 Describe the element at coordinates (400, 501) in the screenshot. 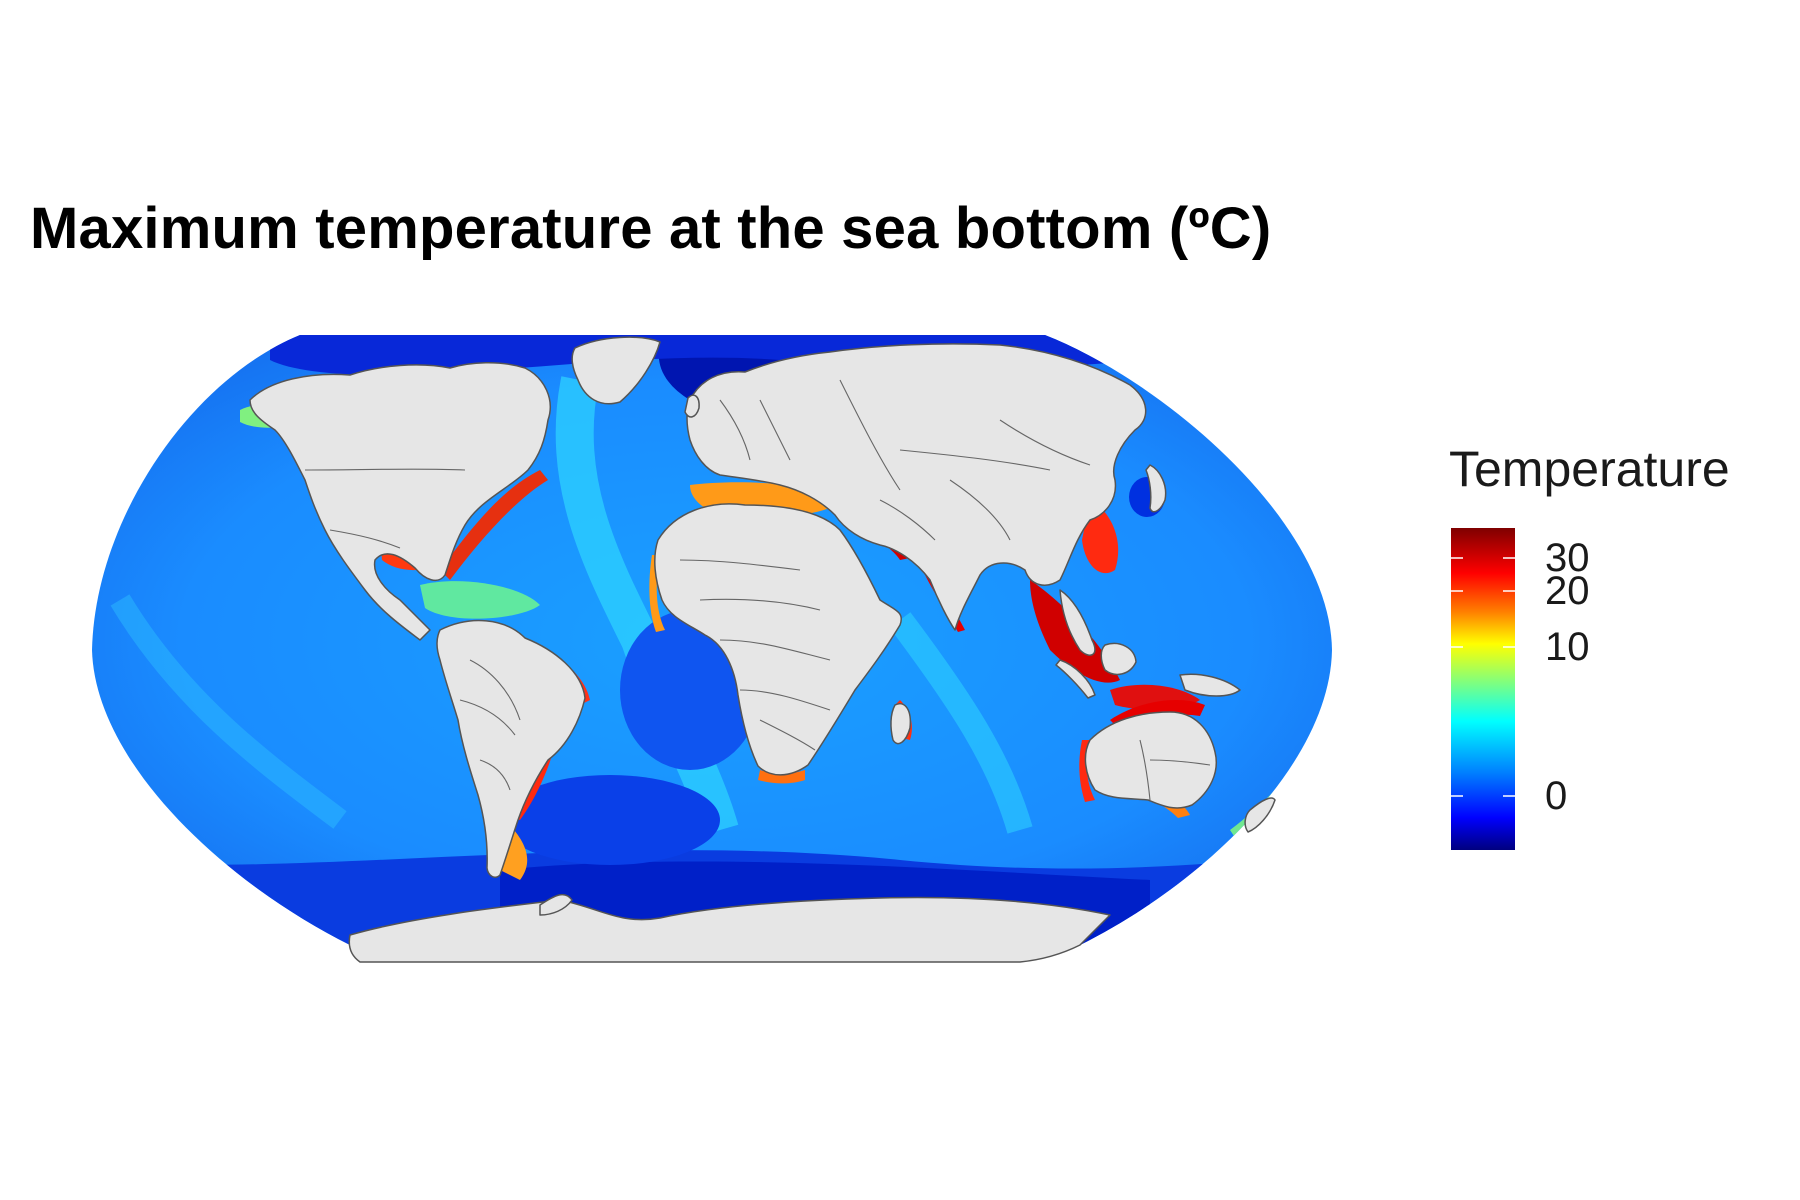

I see `land-north-america` at that location.